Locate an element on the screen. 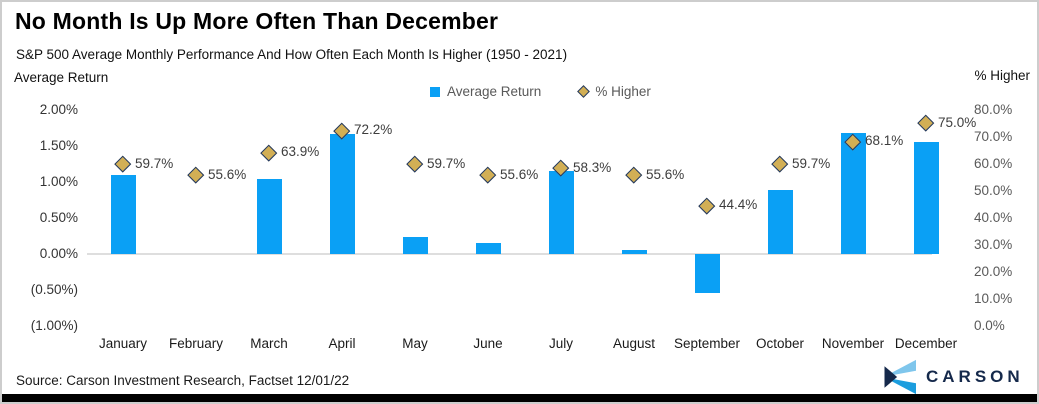 The width and height of the screenshot is (1039, 404). marker-december is located at coordinates (925, 122).